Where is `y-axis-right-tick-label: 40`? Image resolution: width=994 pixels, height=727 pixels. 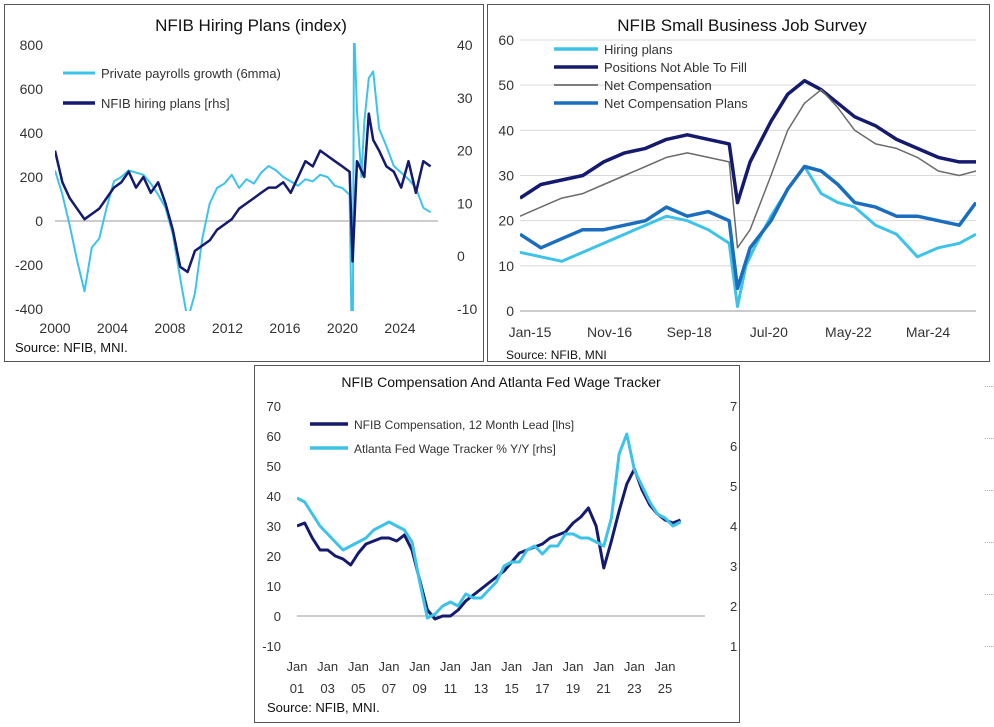 y-axis-right-tick-label: 40 is located at coordinates (465, 45).